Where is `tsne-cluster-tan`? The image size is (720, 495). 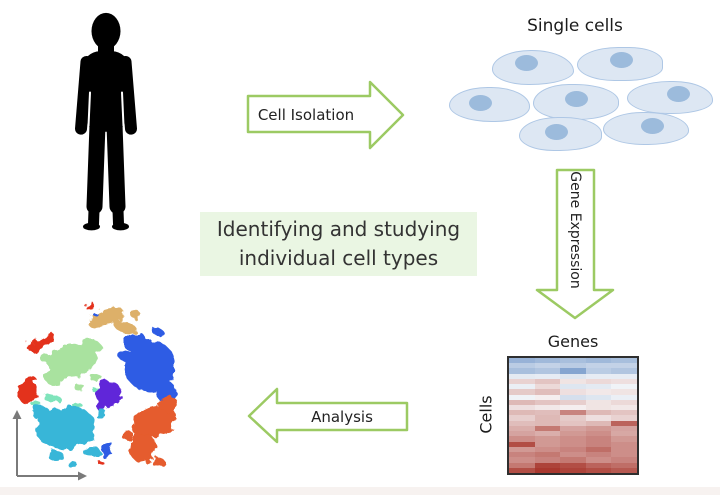 tsne-cluster-tan is located at coordinates (125, 327).